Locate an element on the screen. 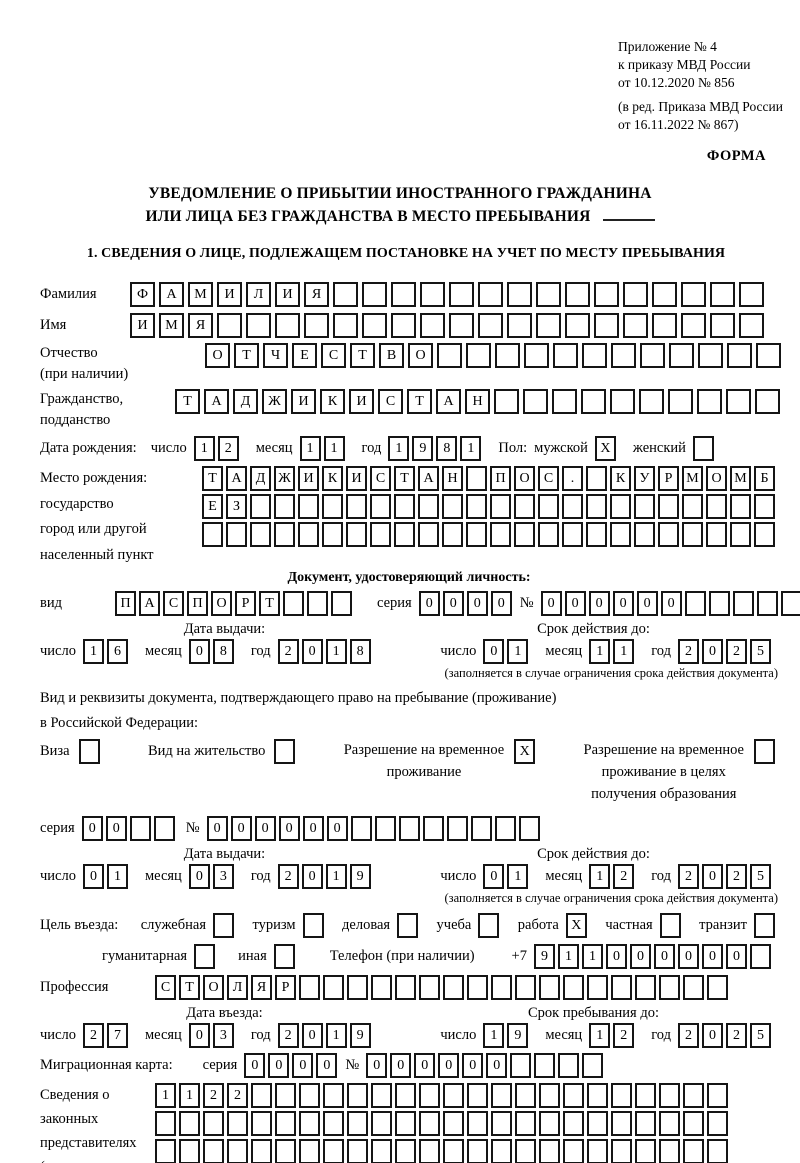 Image resolution: width=800 pixels, height=1163 pixels. purpose-tourism-checkbox is located at coordinates (313, 925).